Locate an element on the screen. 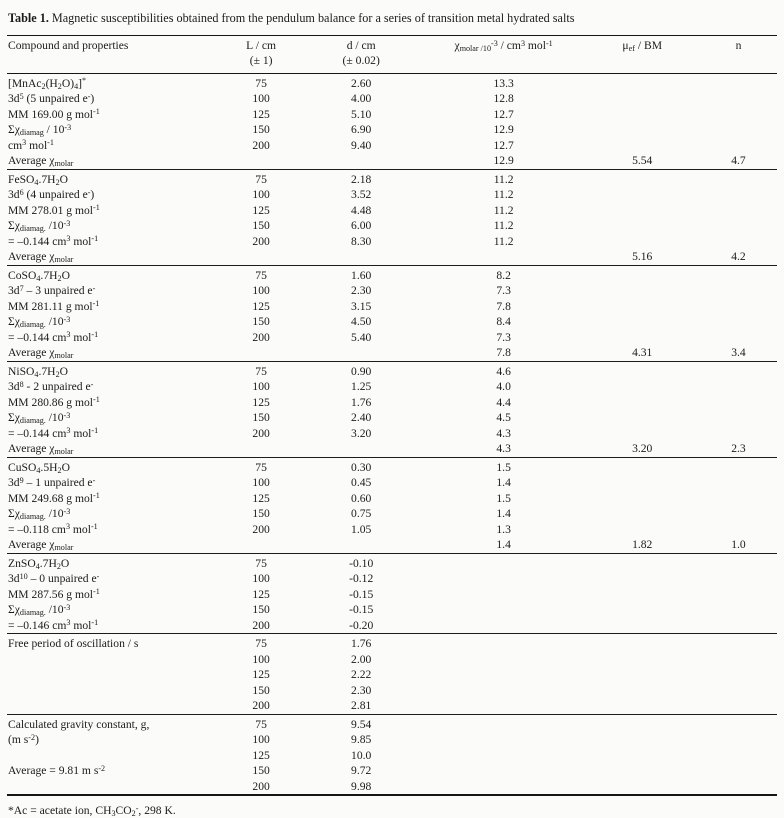 This screenshot has width=784, height=818. table-cell: 9.85 is located at coordinates (361, 740).